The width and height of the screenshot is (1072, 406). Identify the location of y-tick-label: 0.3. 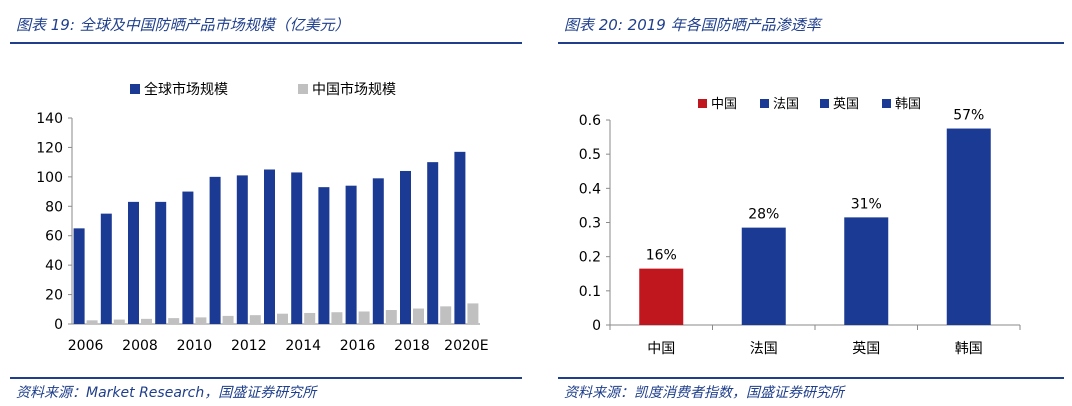
(590, 224).